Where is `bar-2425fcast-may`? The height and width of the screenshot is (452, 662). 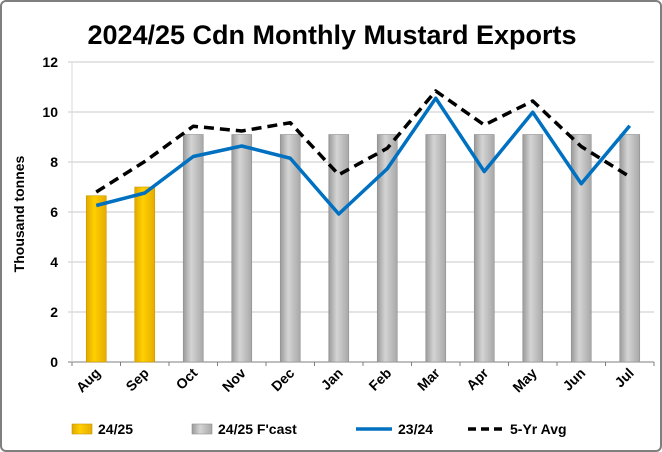
bar-2425fcast-may is located at coordinates (533, 248).